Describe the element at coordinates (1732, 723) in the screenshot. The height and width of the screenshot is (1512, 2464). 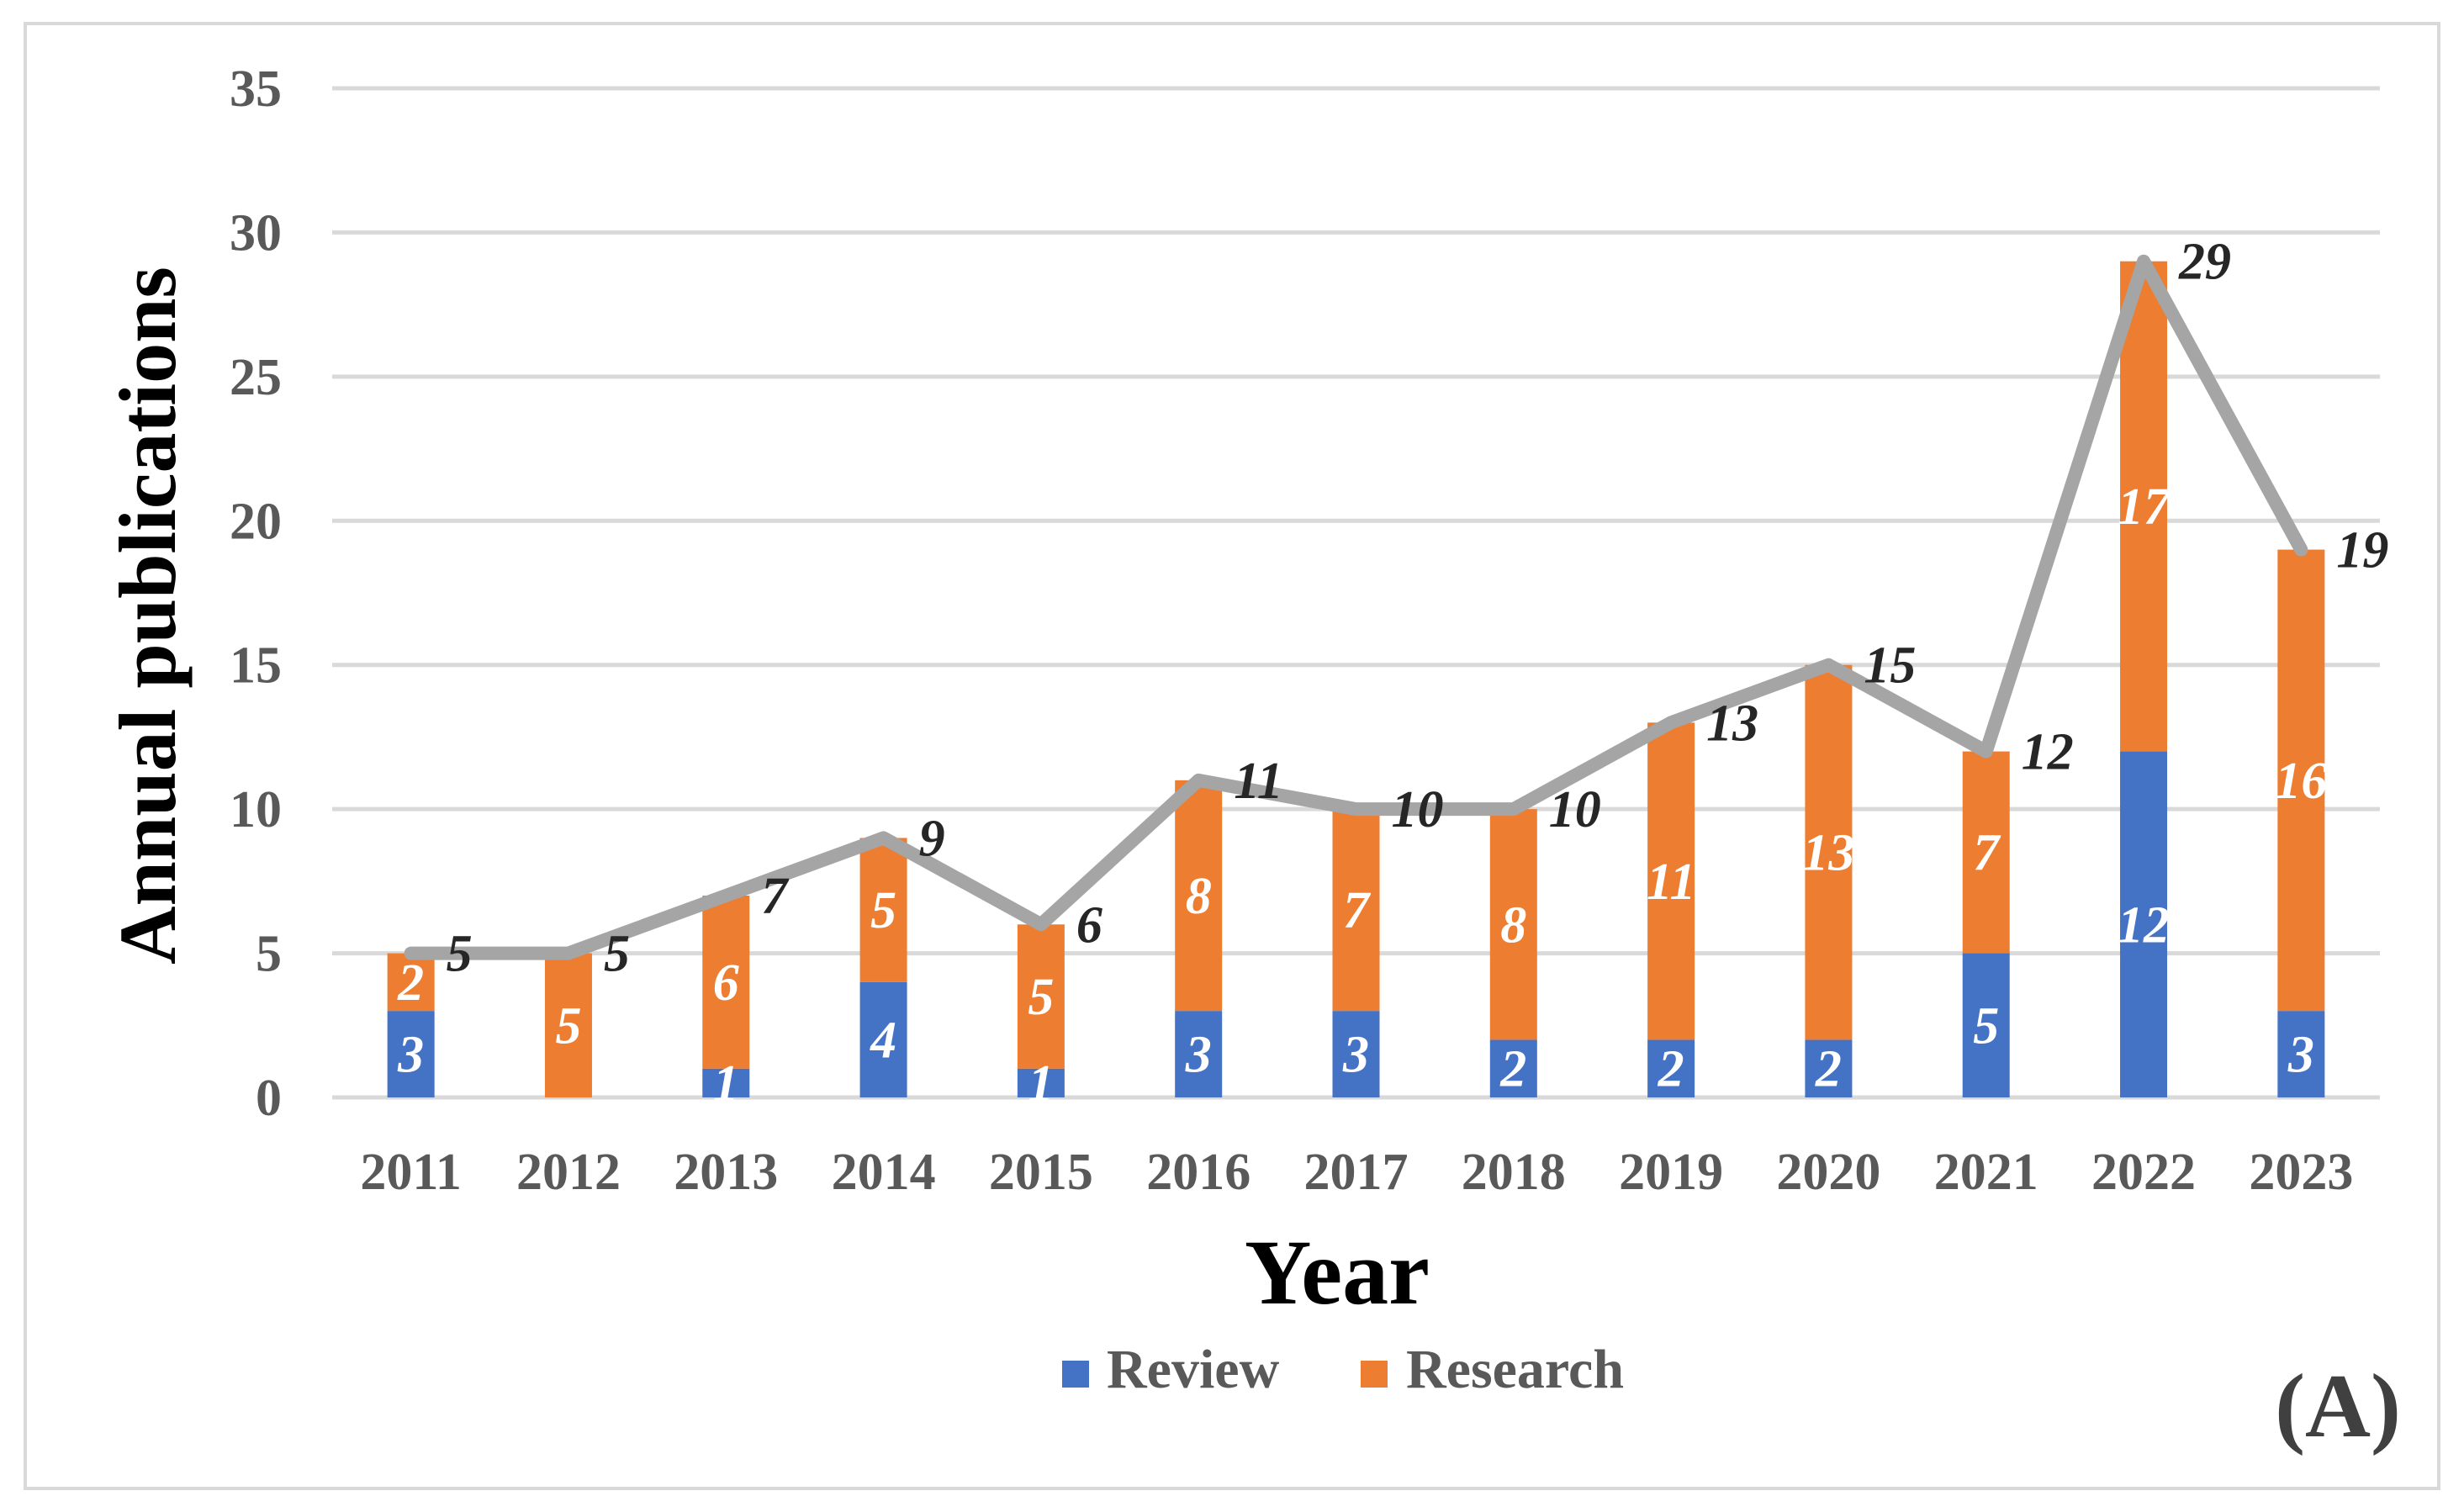
I see `total-label-2019: 13` at that location.